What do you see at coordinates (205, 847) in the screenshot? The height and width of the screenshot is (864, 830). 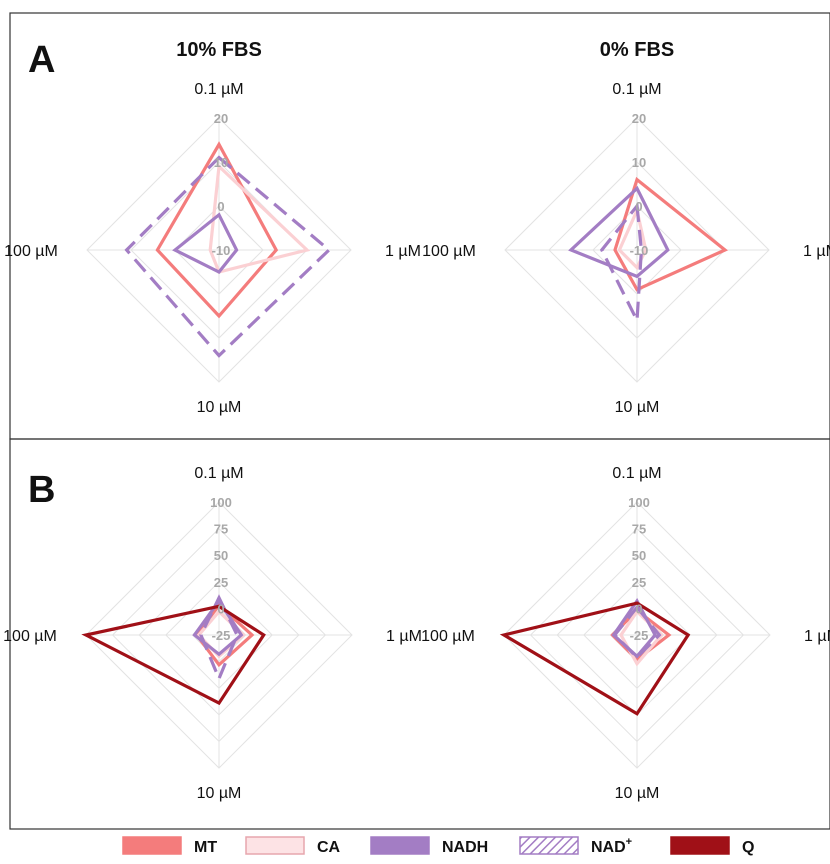 I see `legend-label: MT` at bounding box center [205, 847].